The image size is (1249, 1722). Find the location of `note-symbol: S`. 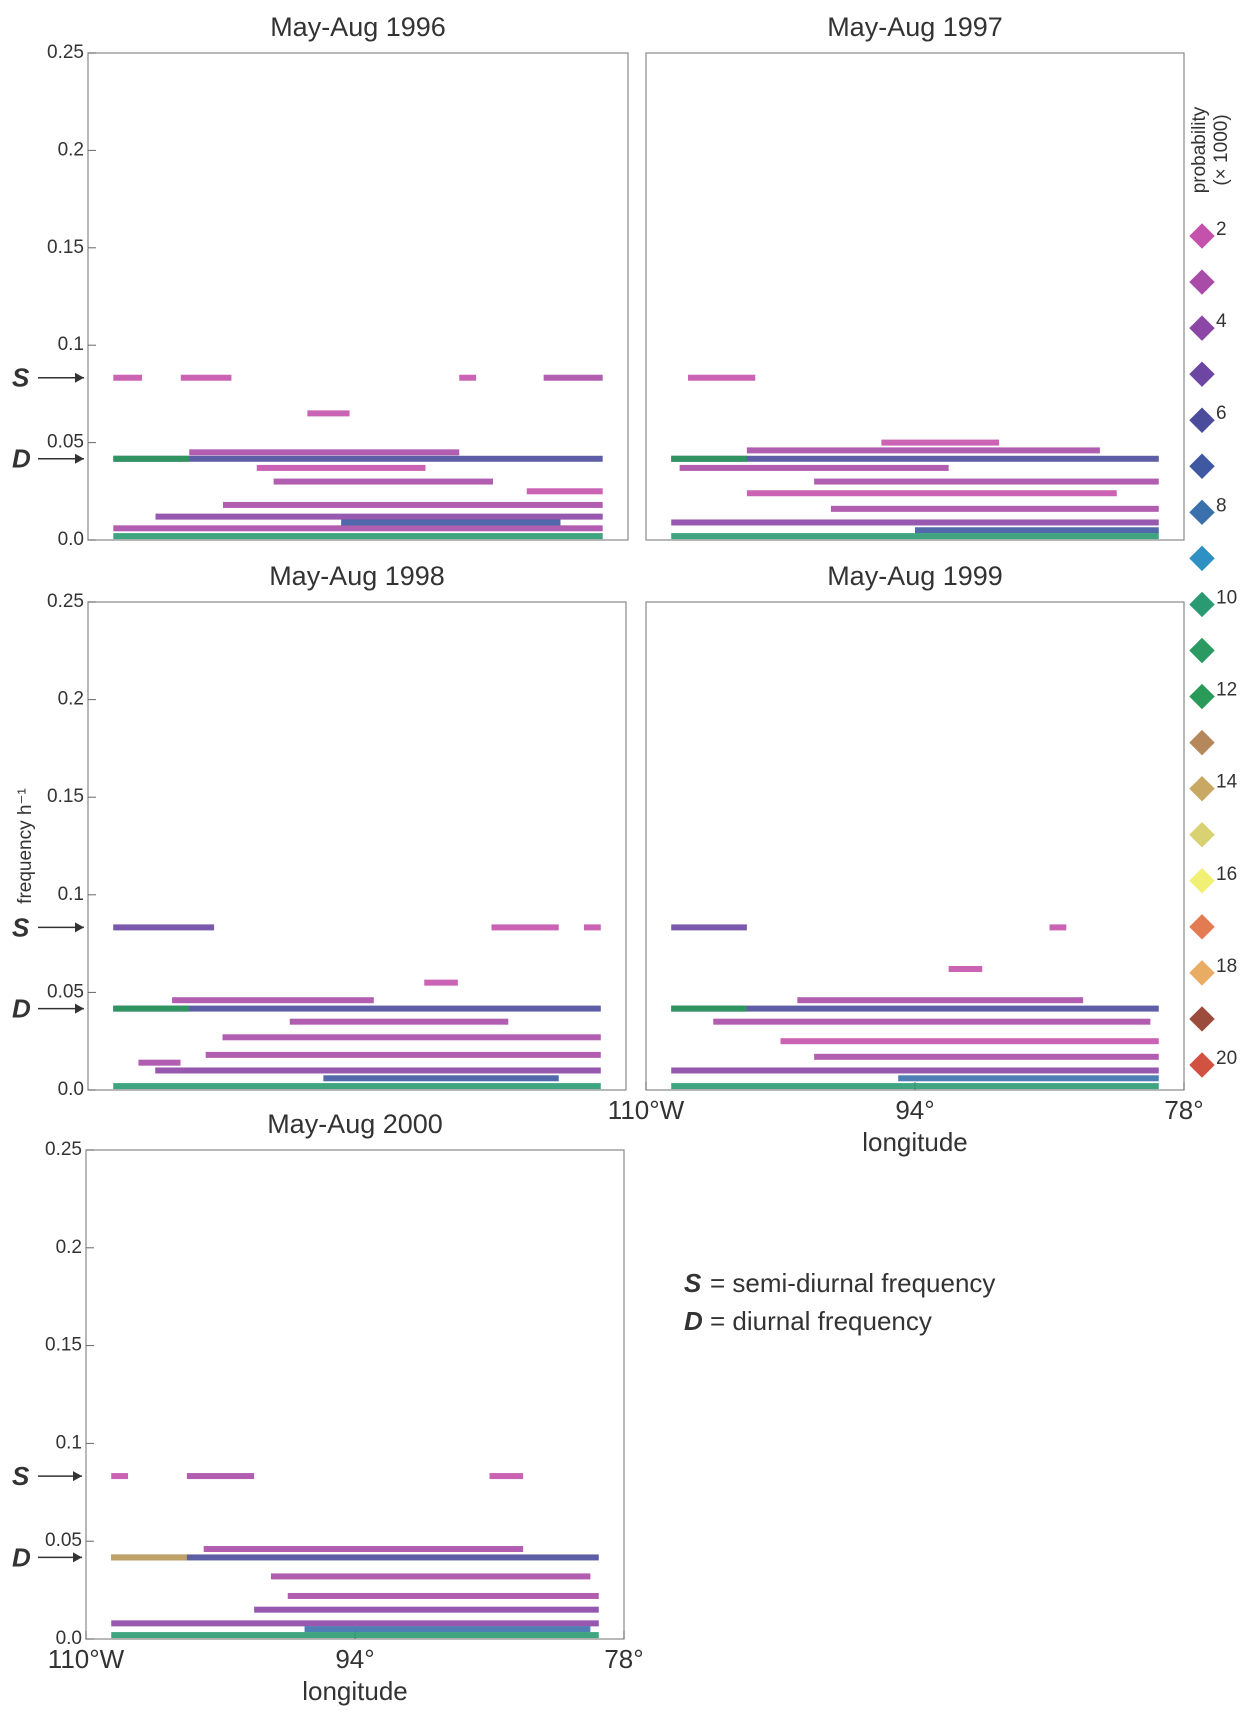

note-symbol: S is located at coordinates (693, 1283).